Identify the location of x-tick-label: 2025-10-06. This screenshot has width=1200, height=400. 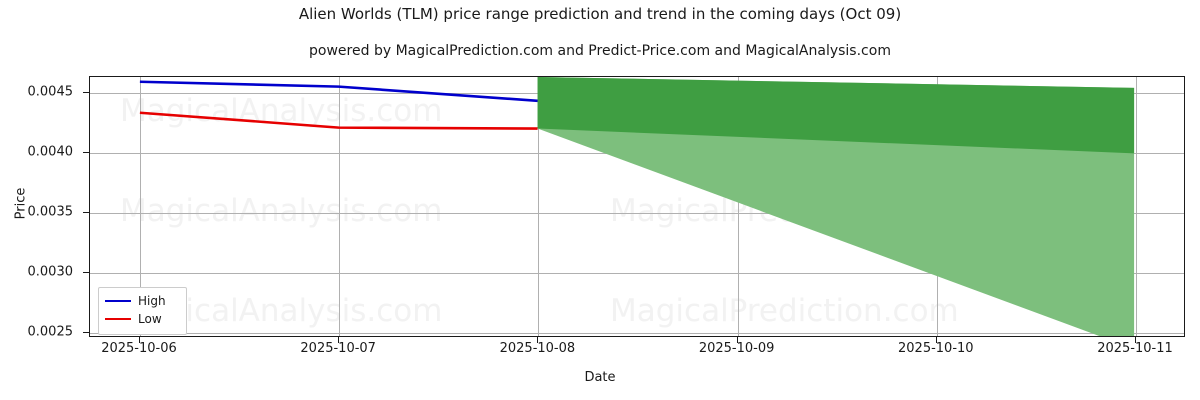
(139, 348).